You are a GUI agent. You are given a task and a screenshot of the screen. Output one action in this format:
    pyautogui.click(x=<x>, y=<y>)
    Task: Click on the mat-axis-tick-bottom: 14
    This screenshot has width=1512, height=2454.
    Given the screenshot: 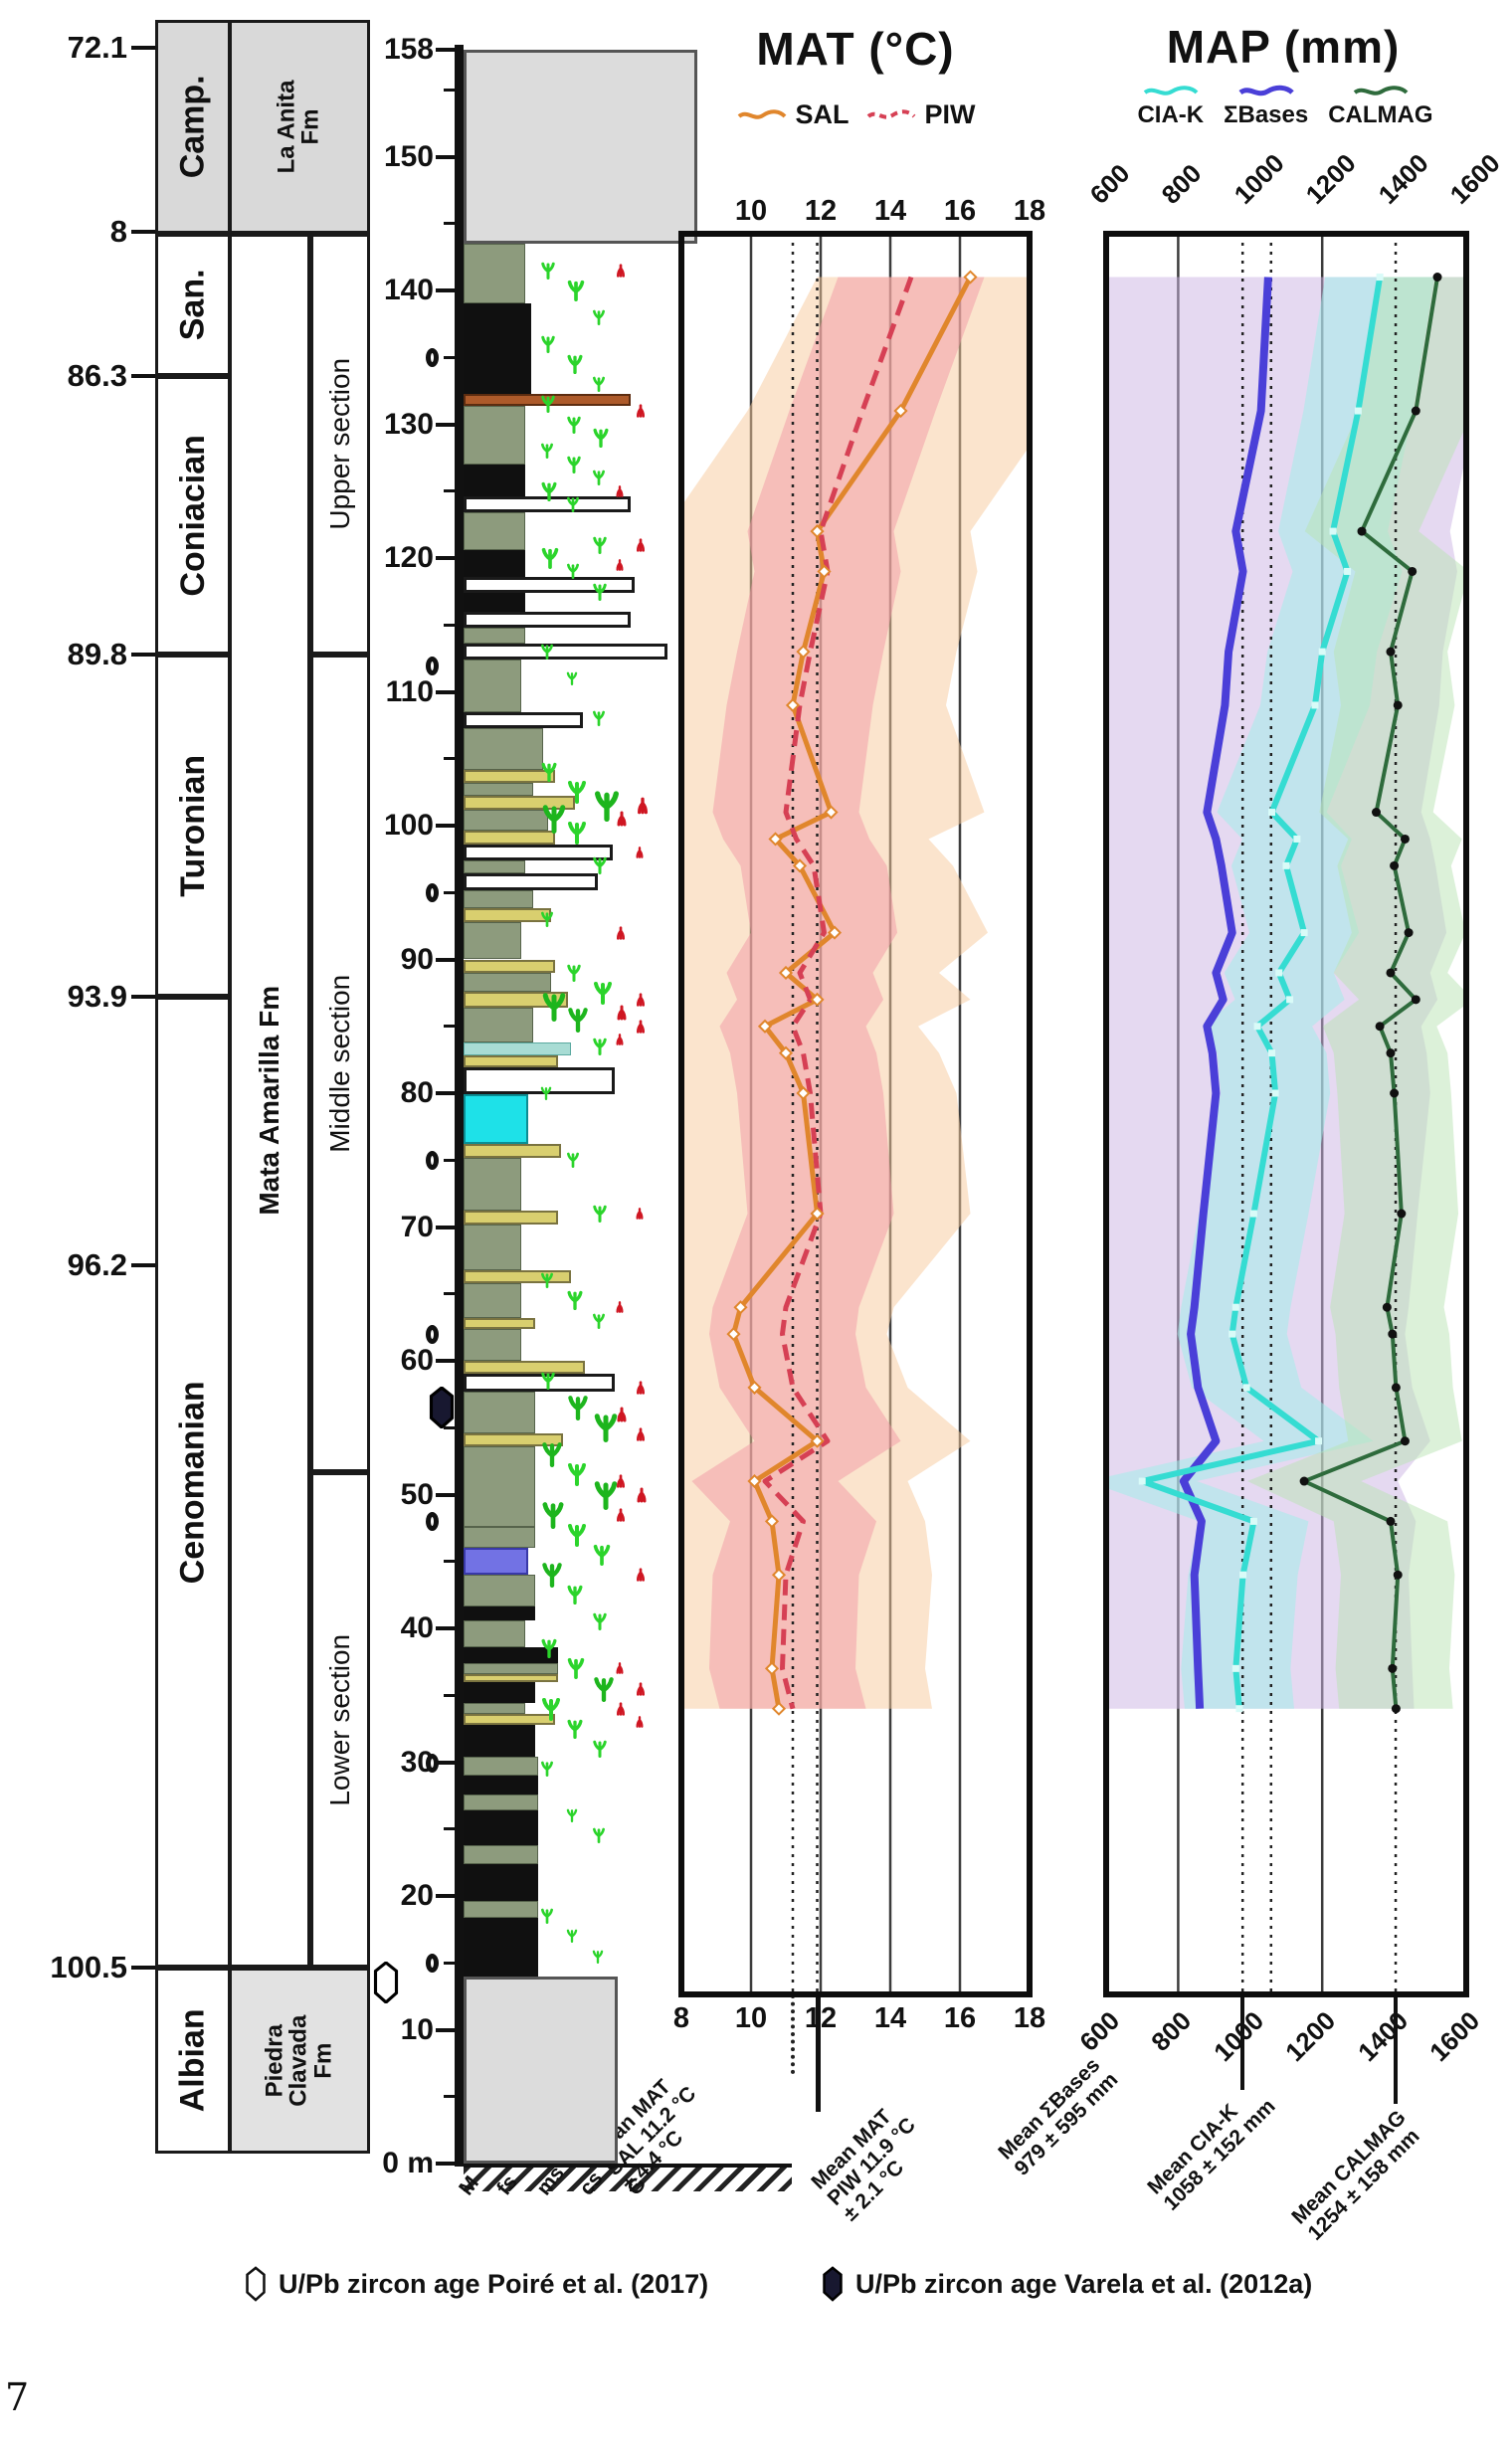 What is the action you would take?
    pyautogui.click(x=890, y=2018)
    